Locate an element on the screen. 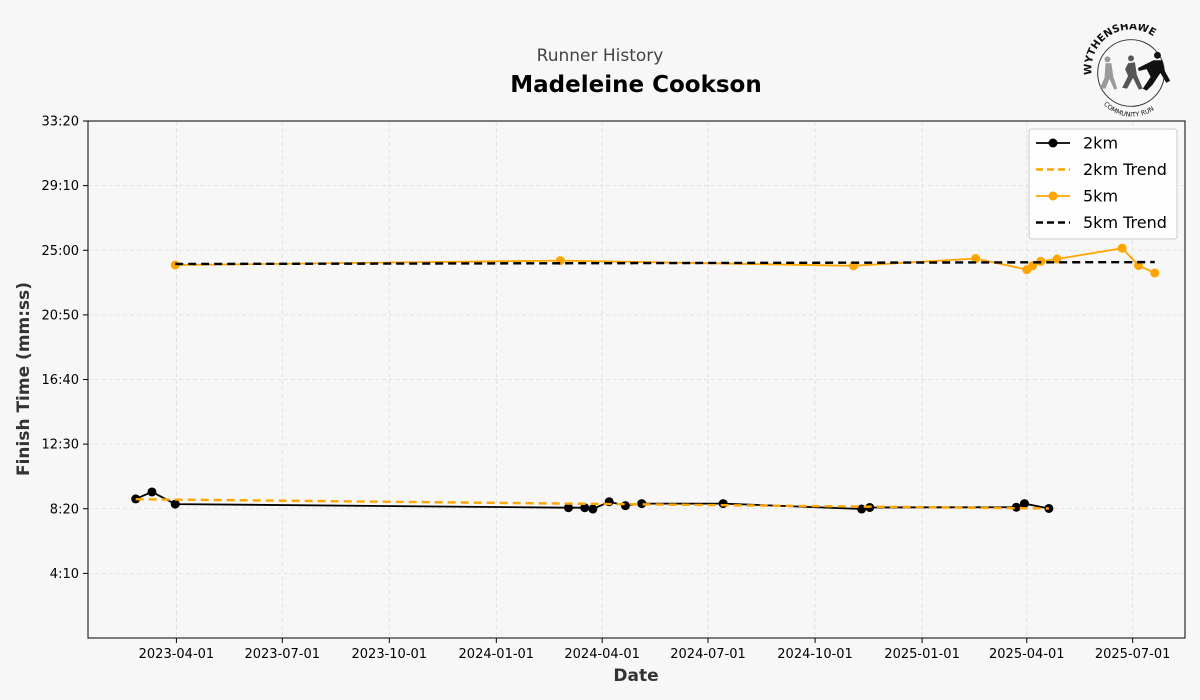  legend-marker-2km is located at coordinates (1053, 143).